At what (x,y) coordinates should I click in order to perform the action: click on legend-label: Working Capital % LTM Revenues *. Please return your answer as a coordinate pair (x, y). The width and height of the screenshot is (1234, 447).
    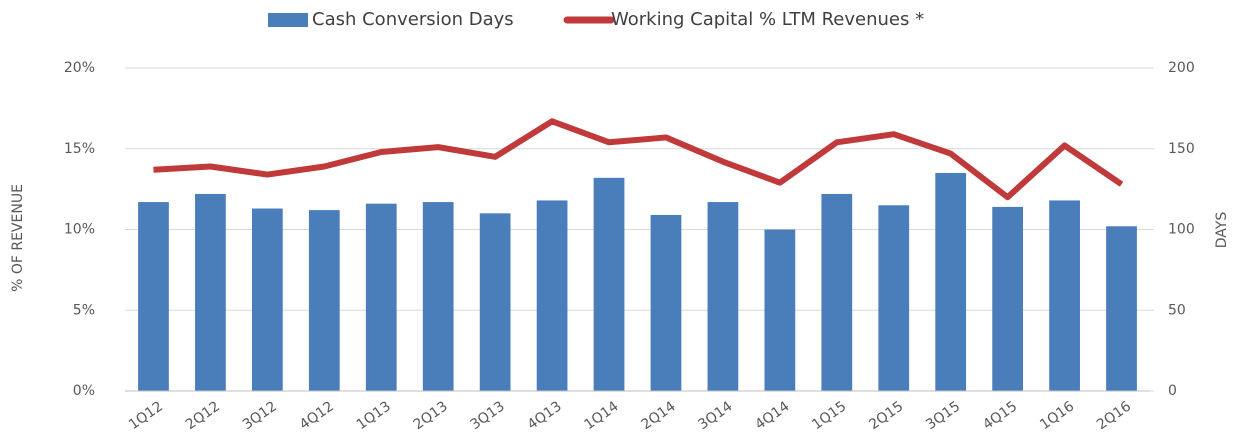
    Looking at the image, I should click on (767, 19).